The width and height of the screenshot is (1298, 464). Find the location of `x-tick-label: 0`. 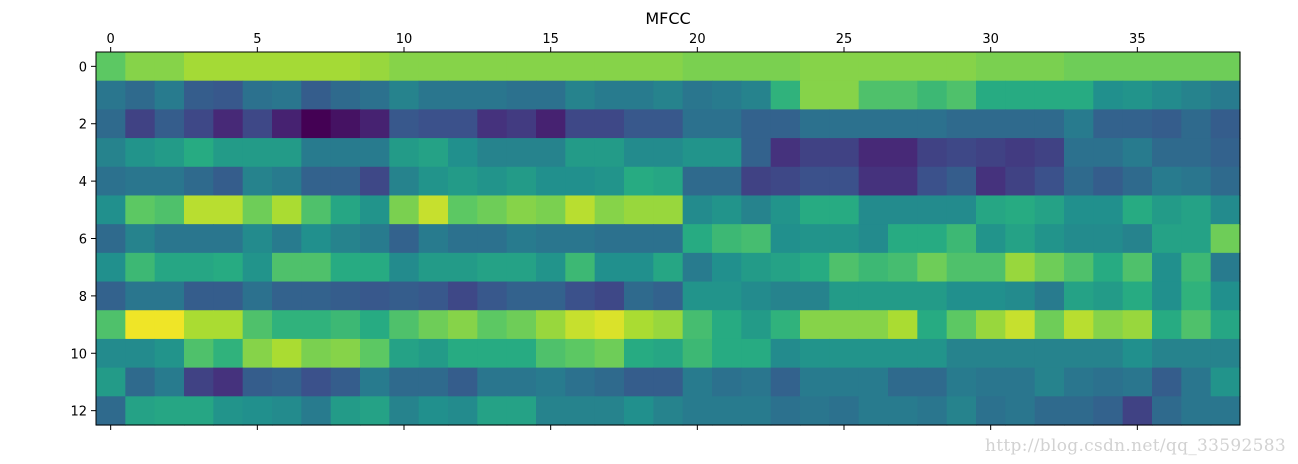

x-tick-label: 0 is located at coordinates (111, 39).